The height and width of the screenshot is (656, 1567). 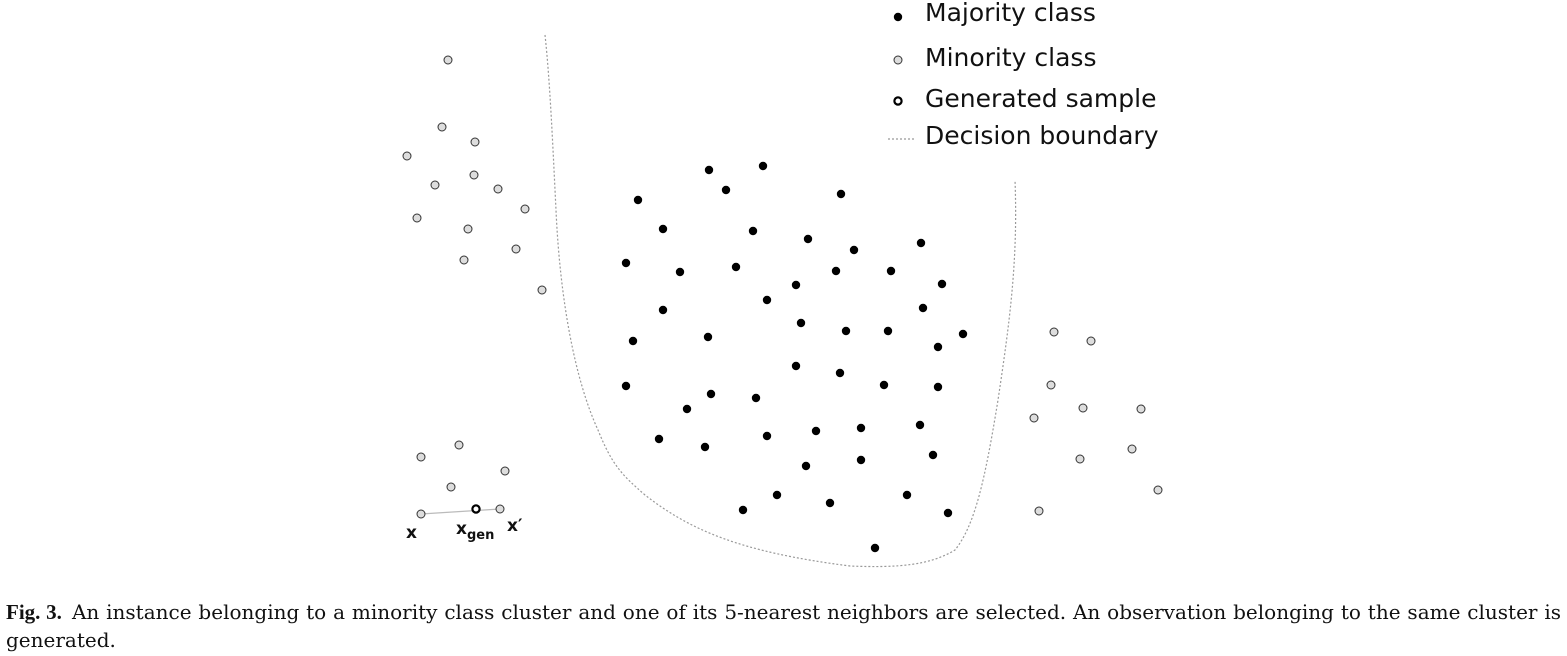 What do you see at coordinates (1042, 135) in the screenshot?
I see `legend-text: Decision boundary` at bounding box center [1042, 135].